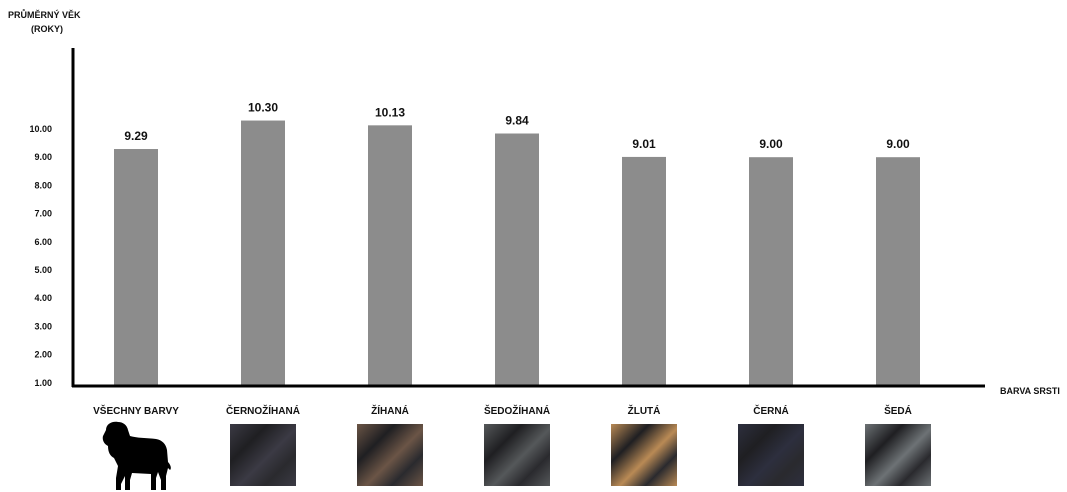 Image resolution: width=1067 pixels, height=492 pixels. I want to click on x-tick-label: VŠECHNY BARVY, so click(136, 411).